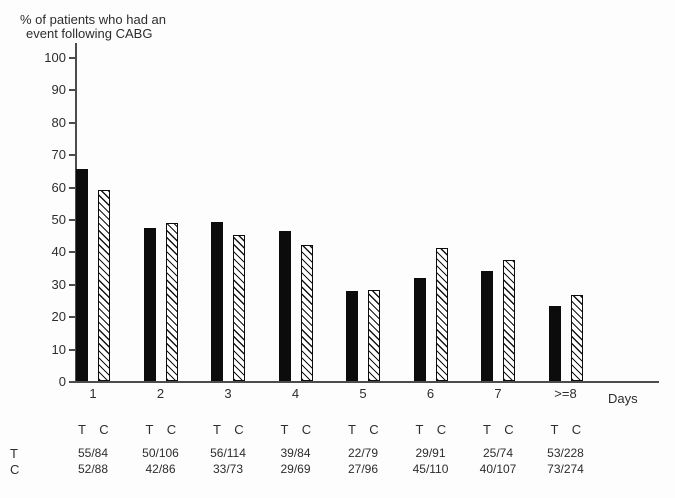 The image size is (675, 498). What do you see at coordinates (576, 429) in the screenshot?
I see `tc-sublabel-C-day->=8: C` at bounding box center [576, 429].